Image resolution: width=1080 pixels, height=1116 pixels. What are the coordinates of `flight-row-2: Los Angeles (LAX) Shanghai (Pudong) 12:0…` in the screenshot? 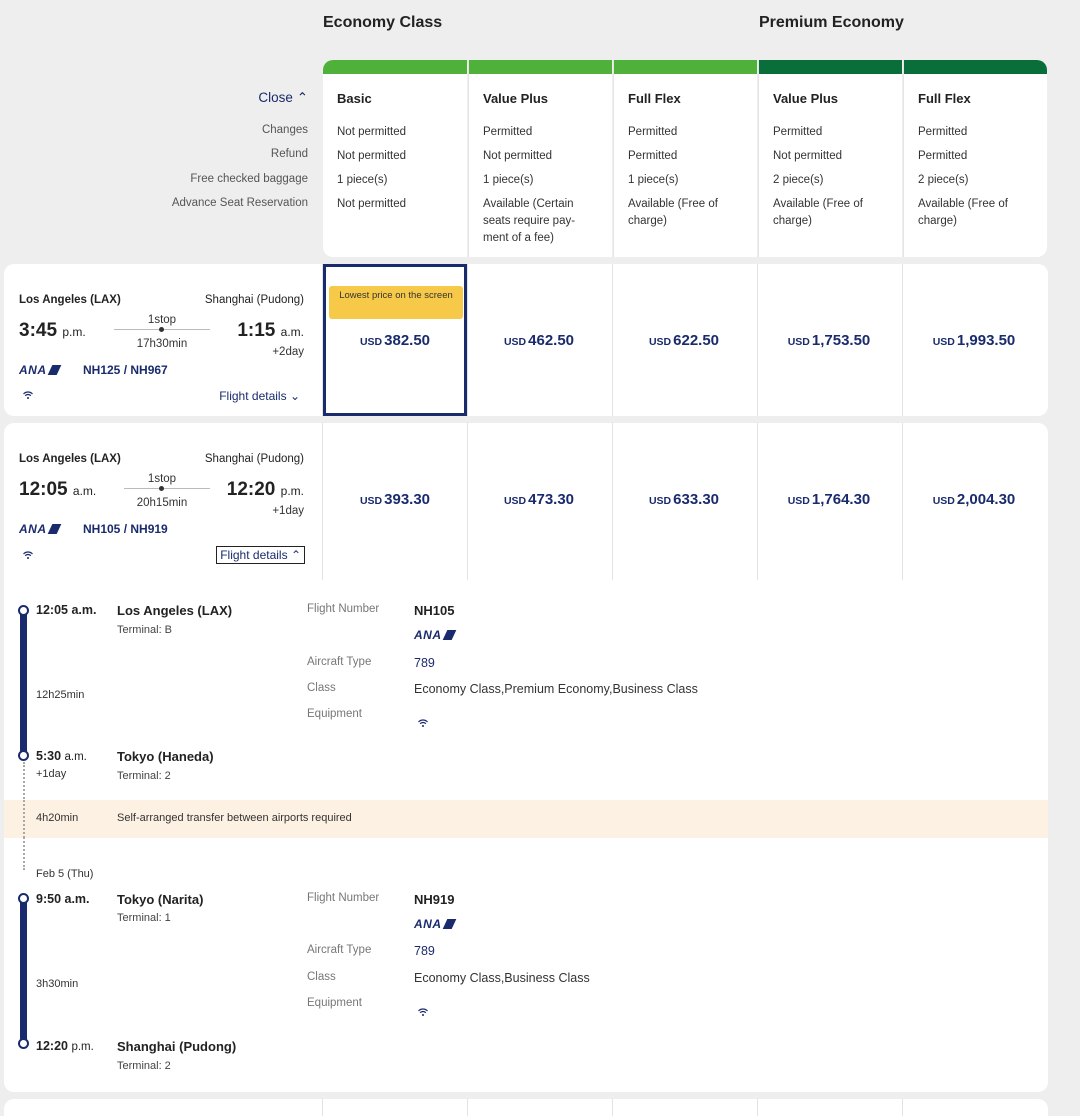 It's located at (526, 501).